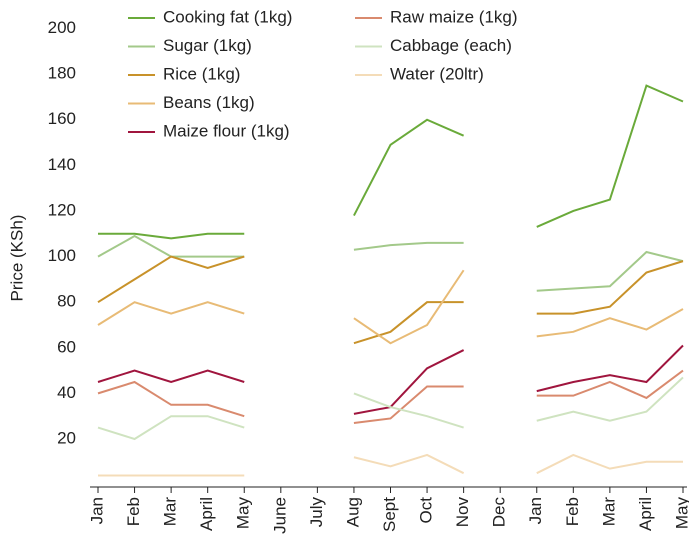  I want to click on x-tick-label: July, so click(316, 512).